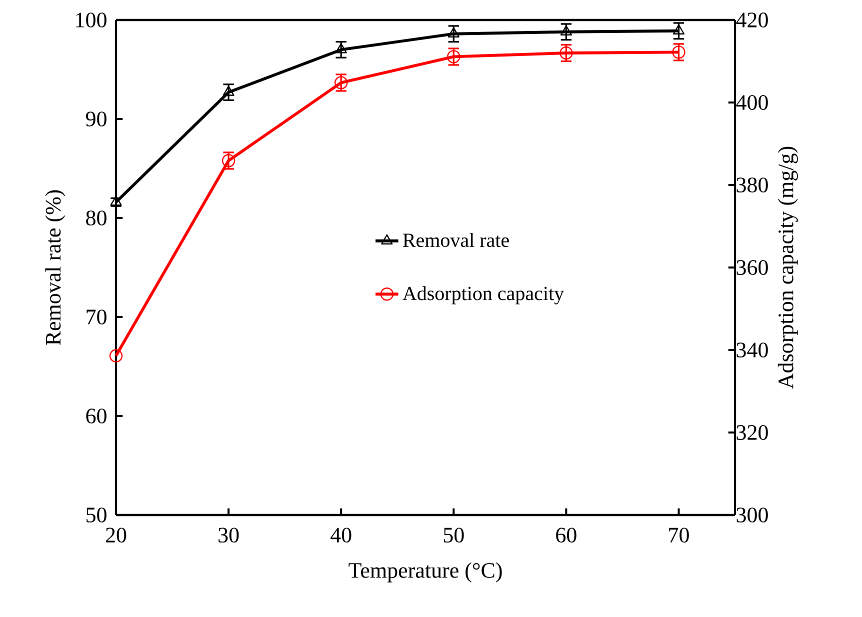  I want to click on y-tick-label: 50, so click(96, 515).